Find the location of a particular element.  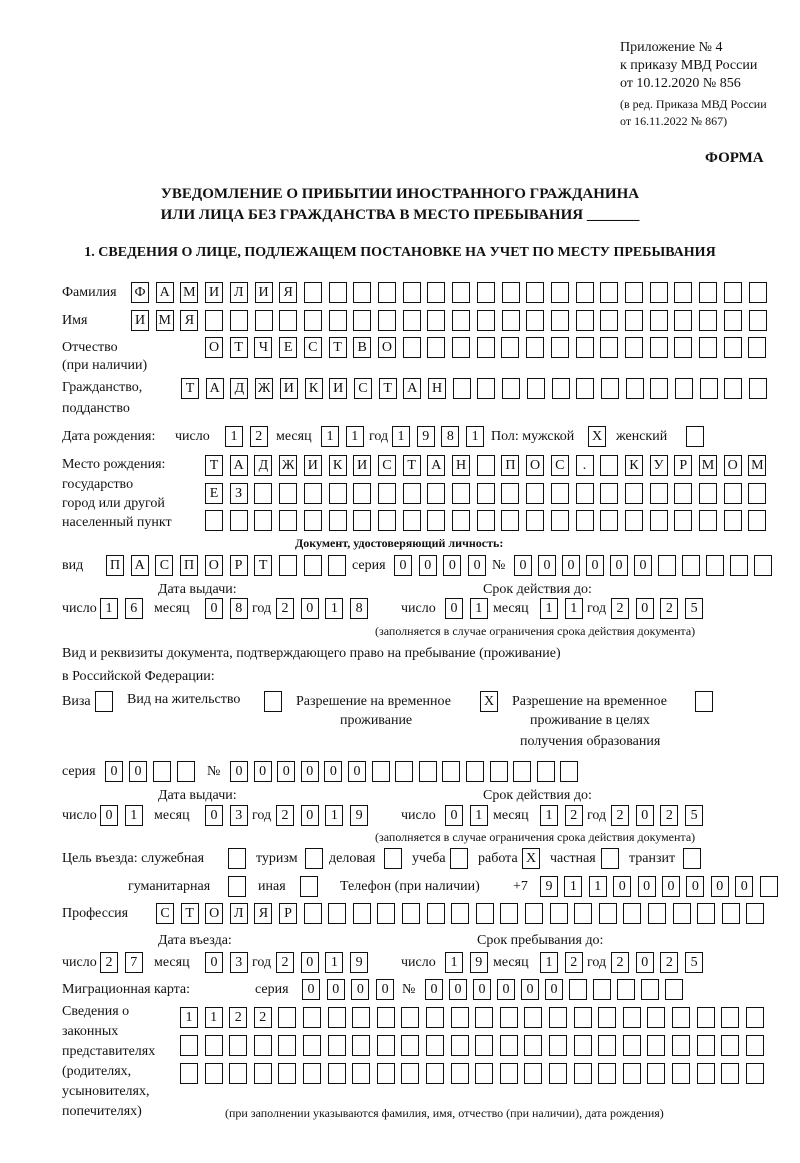

char-box: В is located at coordinates (362, 347).